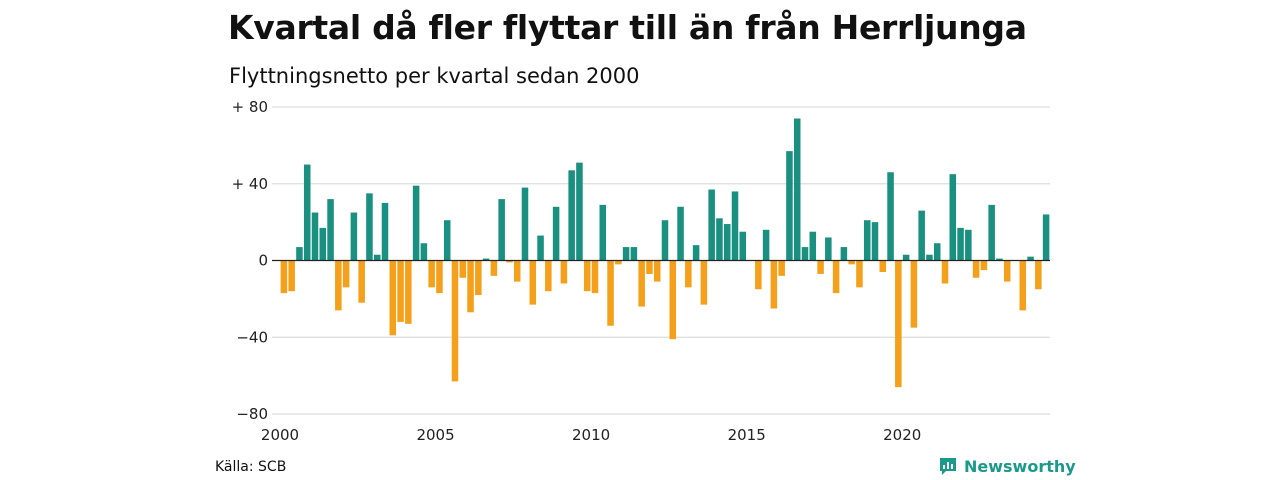 The width and height of the screenshot is (1280, 480). Describe the element at coordinates (948, 466) in the screenshot. I see `newsworthy-logo-icon` at that location.